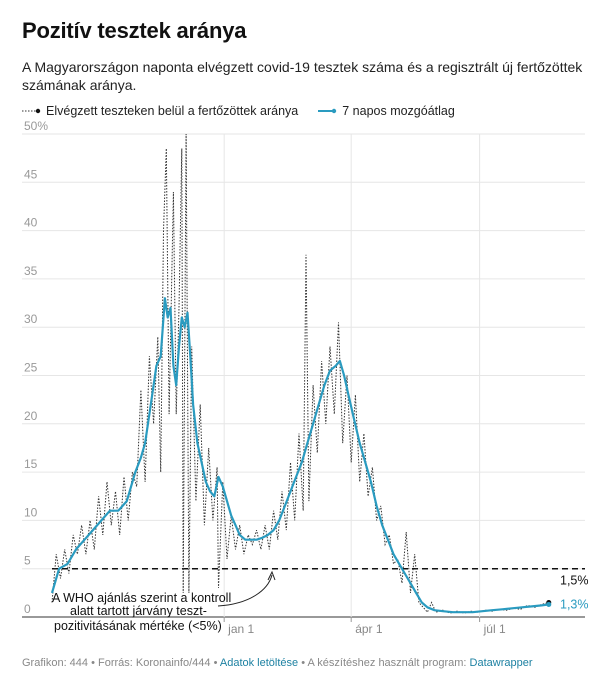 The height and width of the screenshot is (698, 611). What do you see at coordinates (31, 368) in the screenshot?
I see `y-tick-label: 25` at bounding box center [31, 368].